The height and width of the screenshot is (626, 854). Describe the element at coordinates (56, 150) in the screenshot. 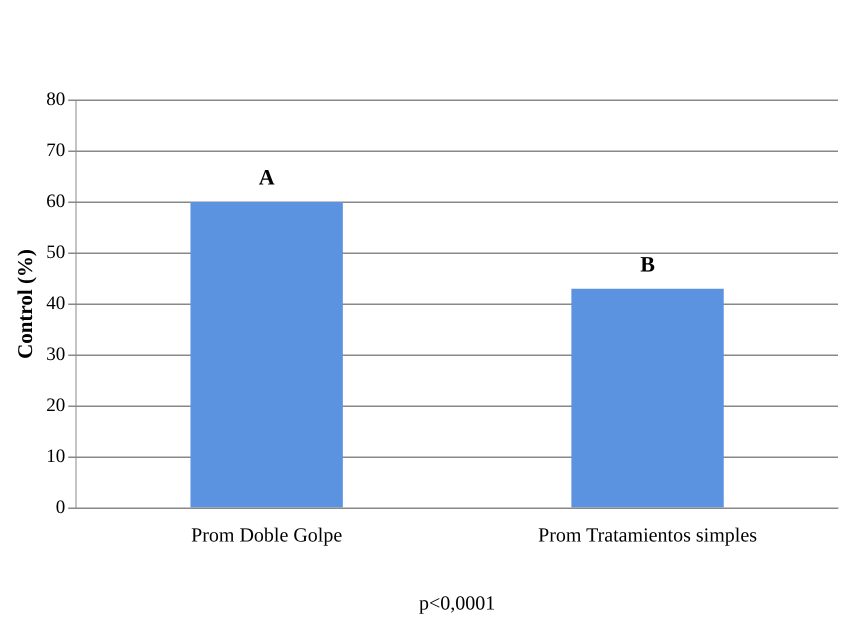

I see `y-tick-label: 70` at that location.